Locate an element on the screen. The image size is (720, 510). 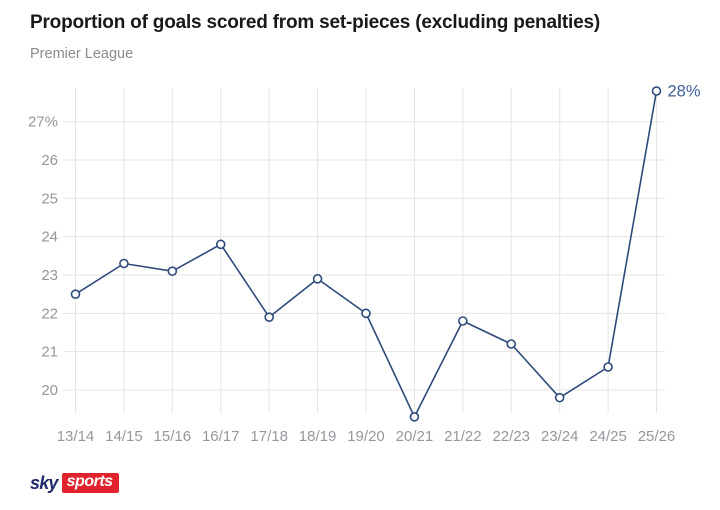
chart-subtitle: Premier League is located at coordinates (82, 54).